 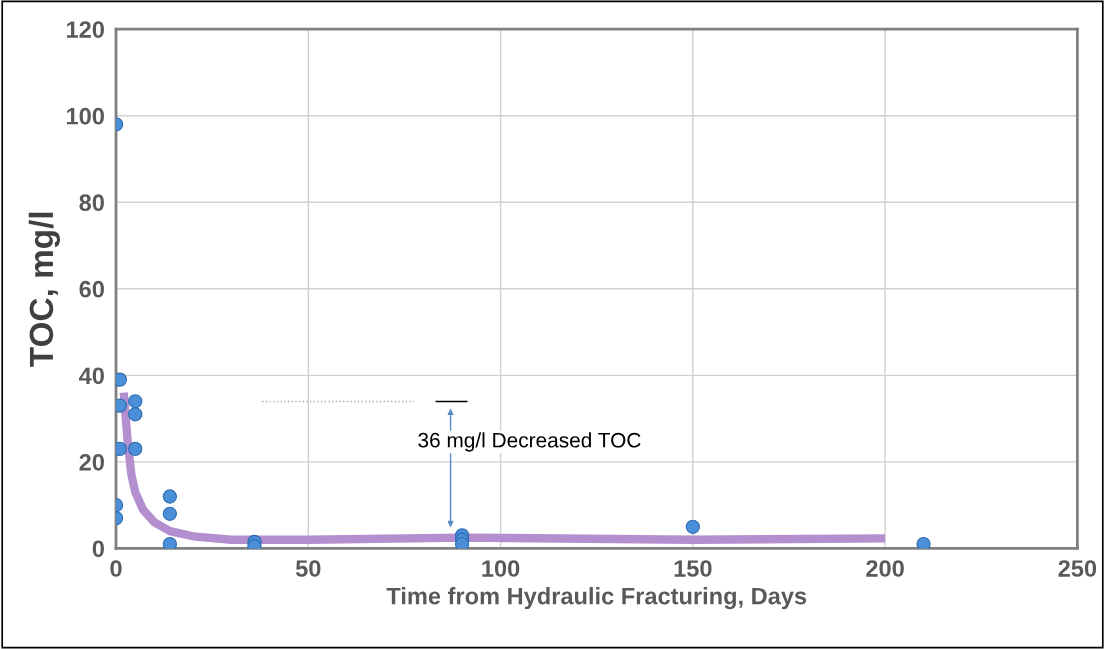 What do you see at coordinates (91, 462) in the screenshot?
I see `y-tick-label: 20` at bounding box center [91, 462].